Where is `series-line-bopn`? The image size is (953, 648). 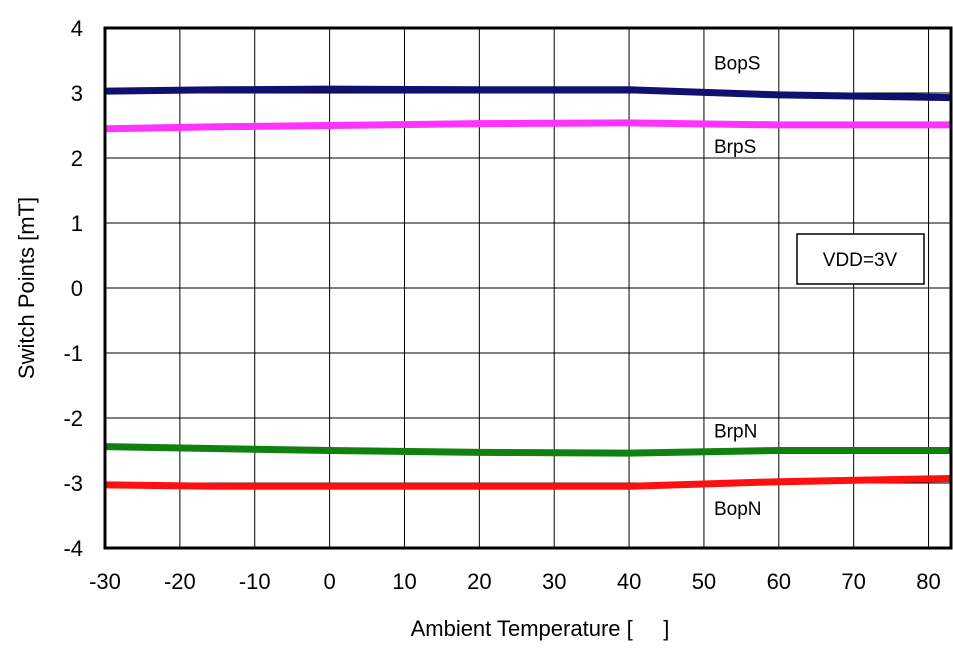 series-line-bopn is located at coordinates (528, 482).